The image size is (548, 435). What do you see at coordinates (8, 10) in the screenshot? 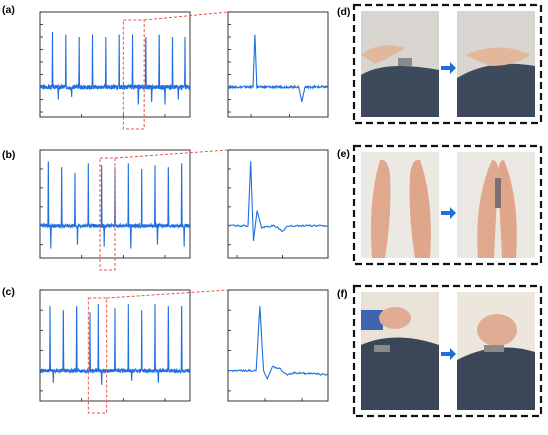
I see `panel-label-a: (a)` at bounding box center [8, 10].